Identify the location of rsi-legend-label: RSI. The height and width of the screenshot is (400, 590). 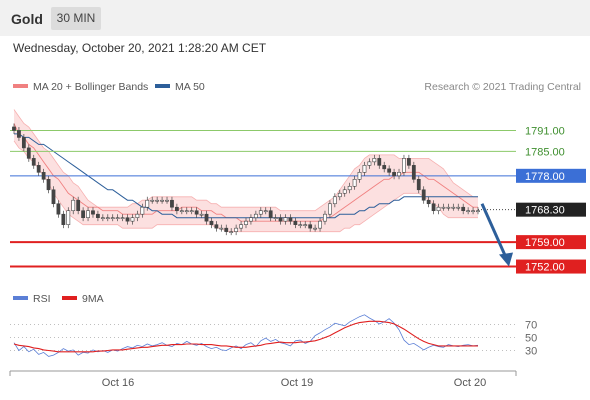
(42, 299).